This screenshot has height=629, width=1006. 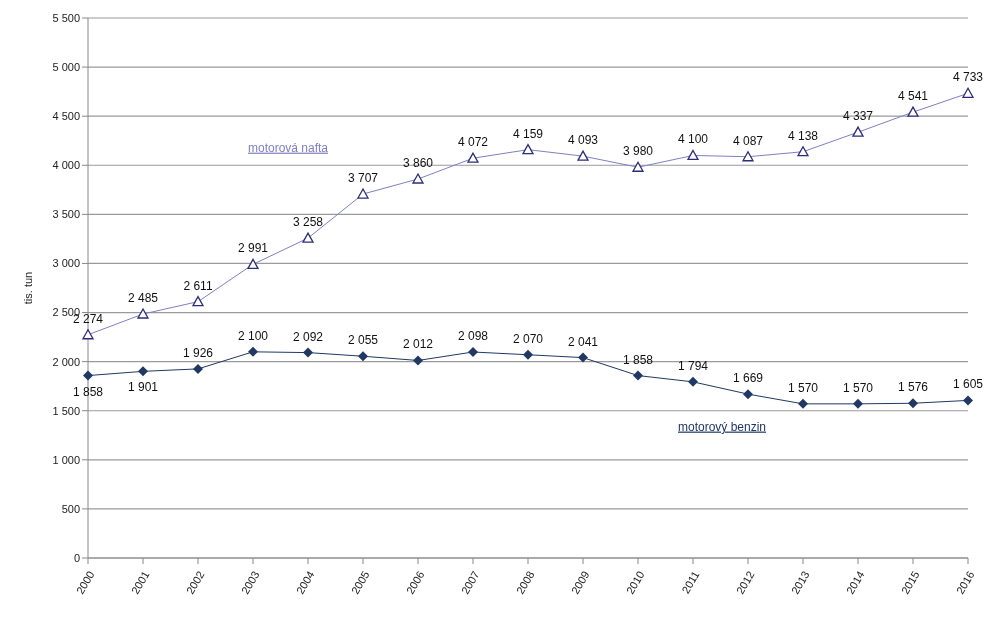 What do you see at coordinates (528, 133) in the screenshot?
I see `data-label: 4 159` at bounding box center [528, 133].